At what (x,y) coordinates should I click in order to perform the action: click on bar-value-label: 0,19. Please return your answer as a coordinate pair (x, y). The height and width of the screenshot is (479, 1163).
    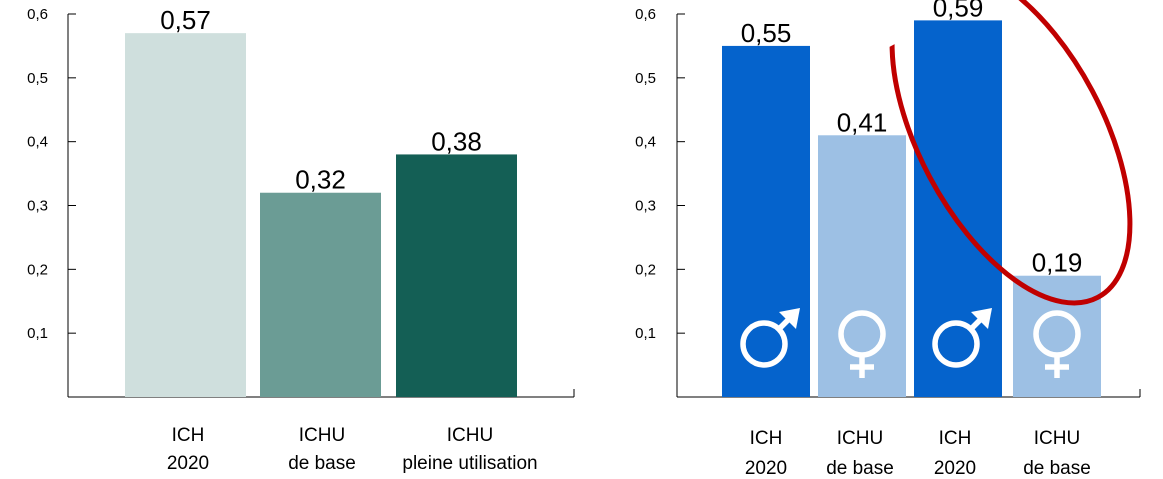
    Looking at the image, I should click on (1057, 263).